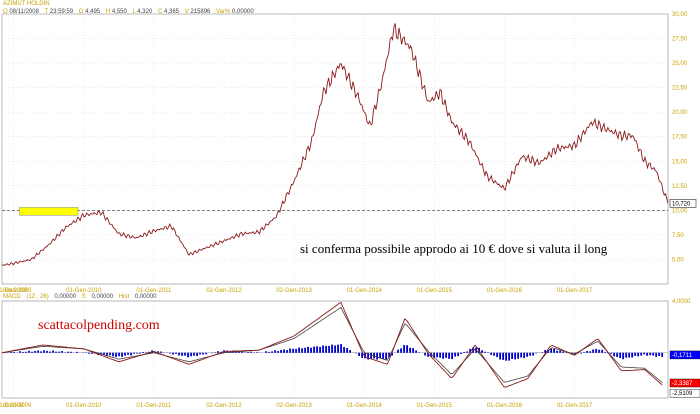  Describe the element at coordinates (197, 12) in the screenshot. I see `volume-readout: V 215896` at that location.